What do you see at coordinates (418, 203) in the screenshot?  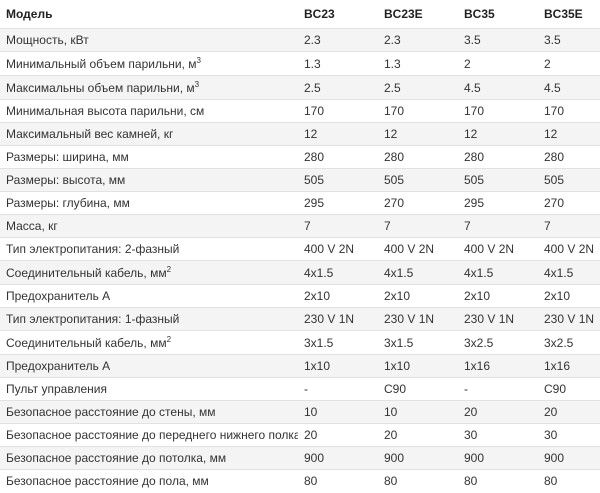 I see `table-cell: 270` at bounding box center [418, 203].